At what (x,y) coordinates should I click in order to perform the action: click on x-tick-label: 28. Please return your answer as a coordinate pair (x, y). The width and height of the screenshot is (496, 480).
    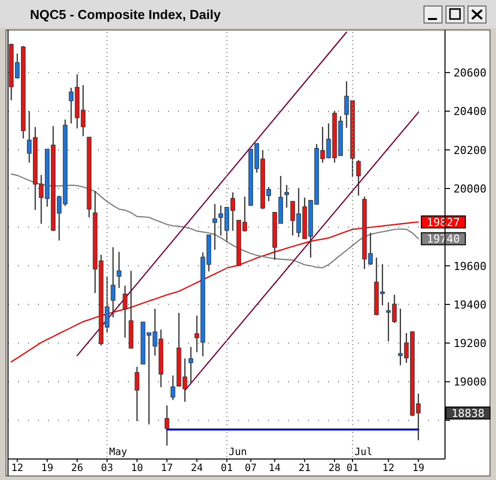
    Looking at the image, I should click on (334, 468).